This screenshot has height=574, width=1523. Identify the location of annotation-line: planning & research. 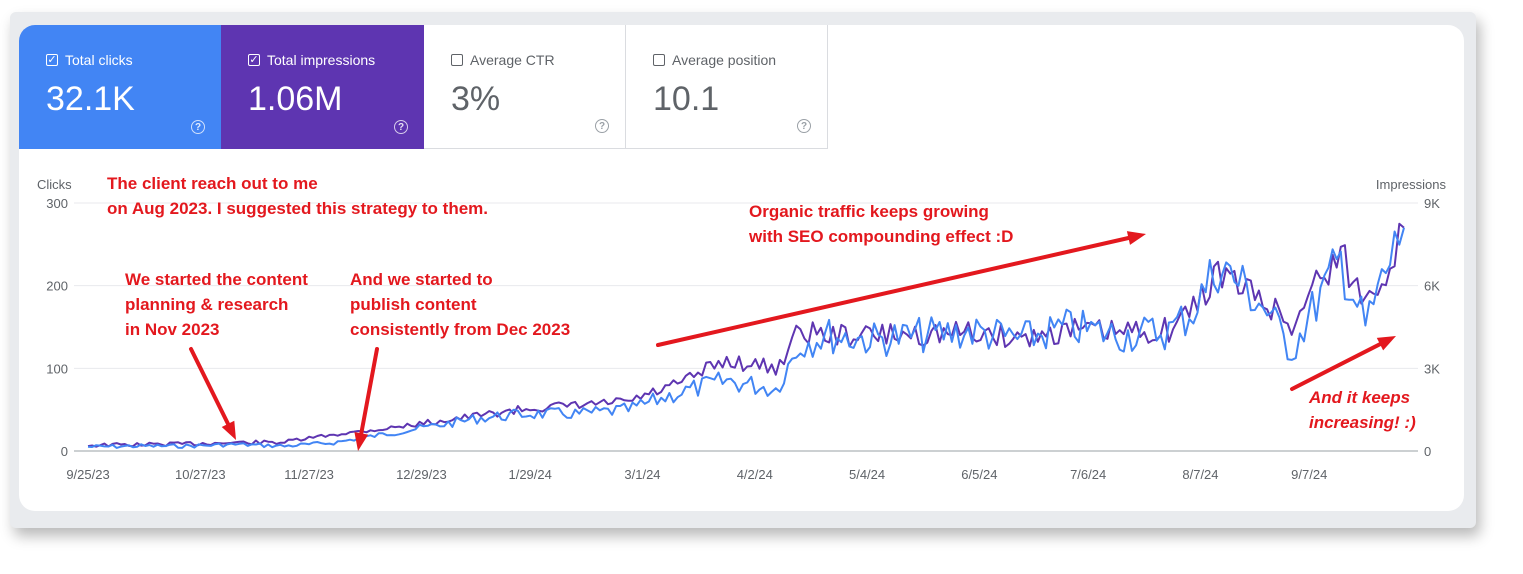
(207, 304).